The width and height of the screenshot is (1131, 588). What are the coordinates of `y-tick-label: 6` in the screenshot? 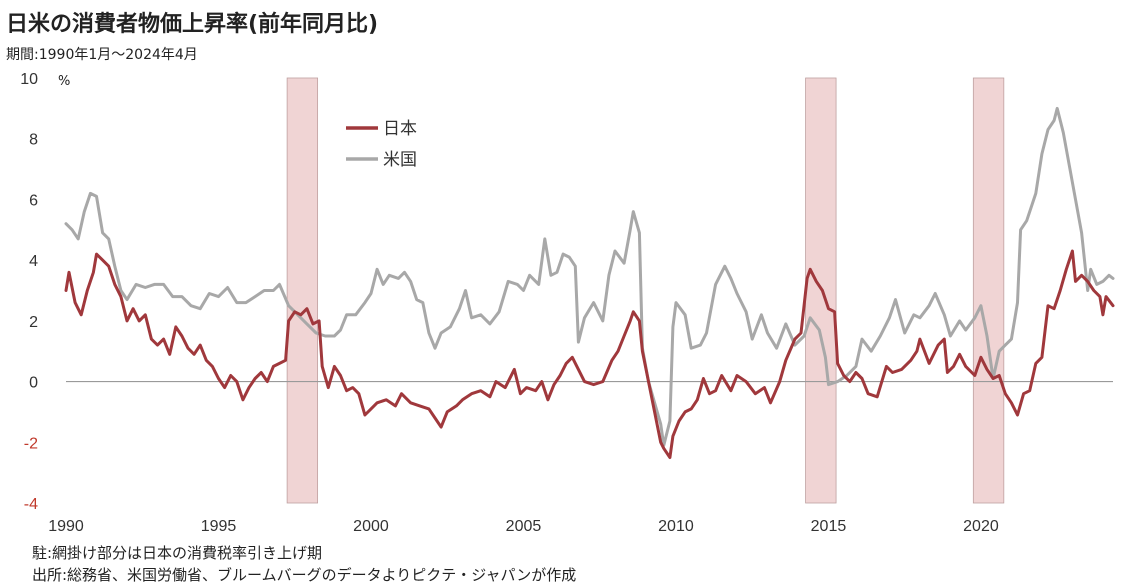 It's located at (33, 200).